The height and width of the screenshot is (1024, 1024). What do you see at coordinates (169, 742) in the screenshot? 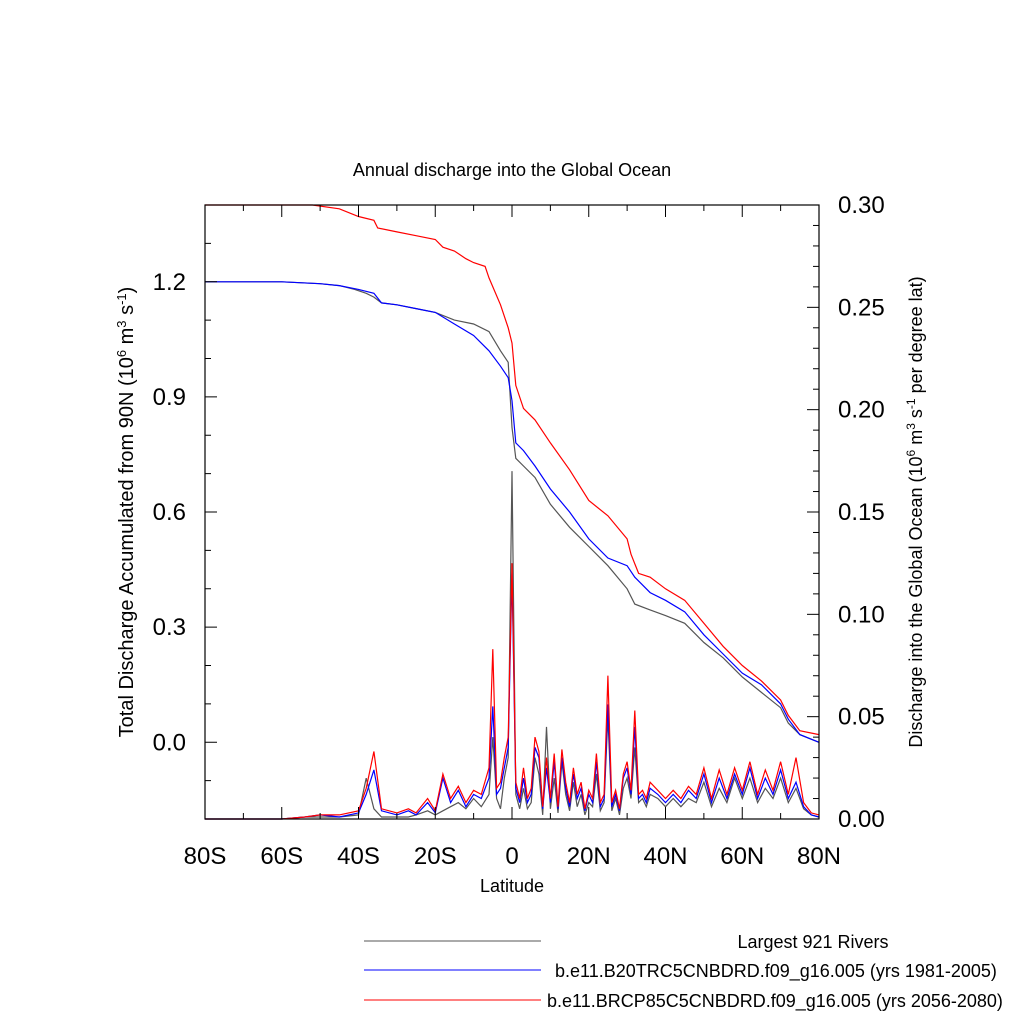
I see `y-left-tick-label: 0.0` at bounding box center [169, 742].